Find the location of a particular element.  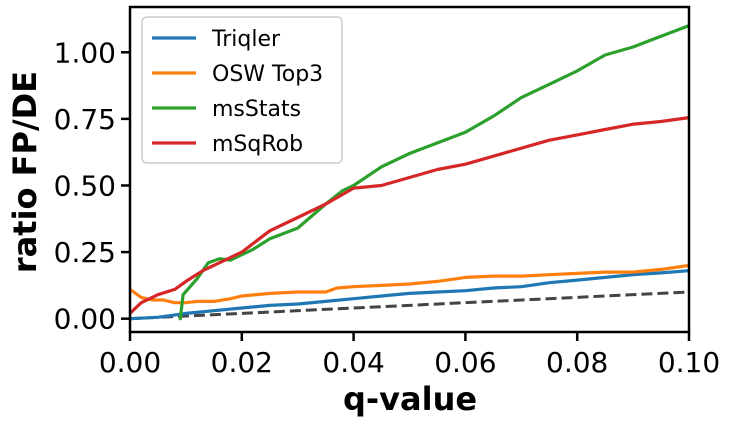

x-tick-label: 0.08 is located at coordinates (577, 362).